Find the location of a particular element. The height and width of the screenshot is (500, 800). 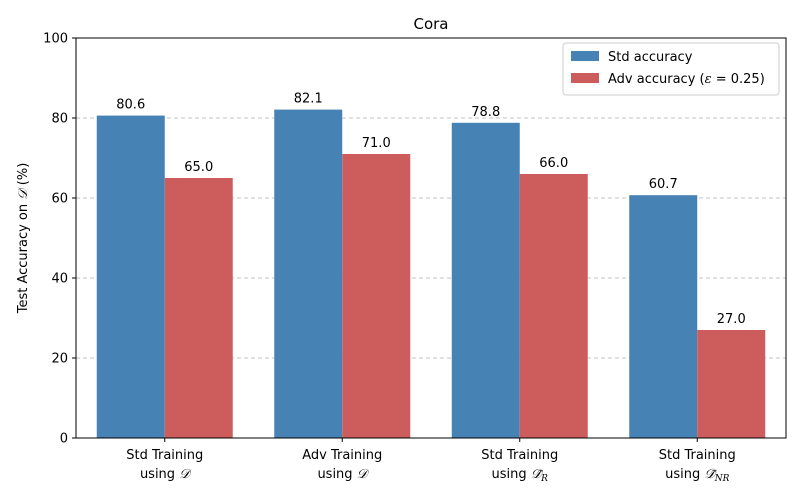

legend: Std accuracy Adv accuracy (ε = 0.25) is located at coordinates (671, 69).